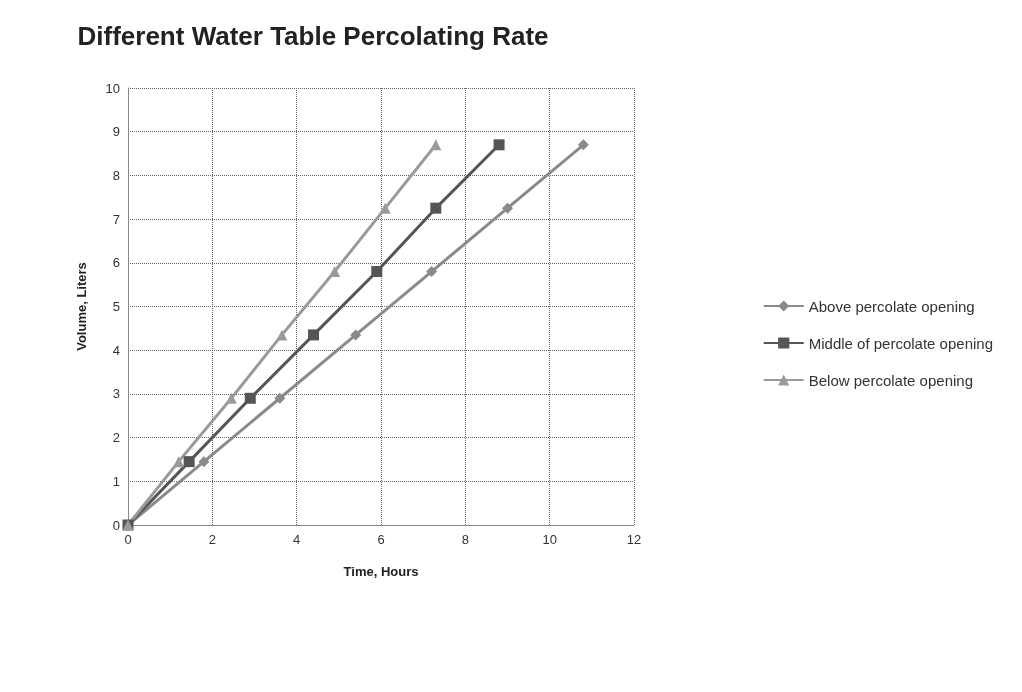 The image size is (1022, 692). What do you see at coordinates (116, 350) in the screenshot?
I see `y-tick-label: 4` at bounding box center [116, 350].